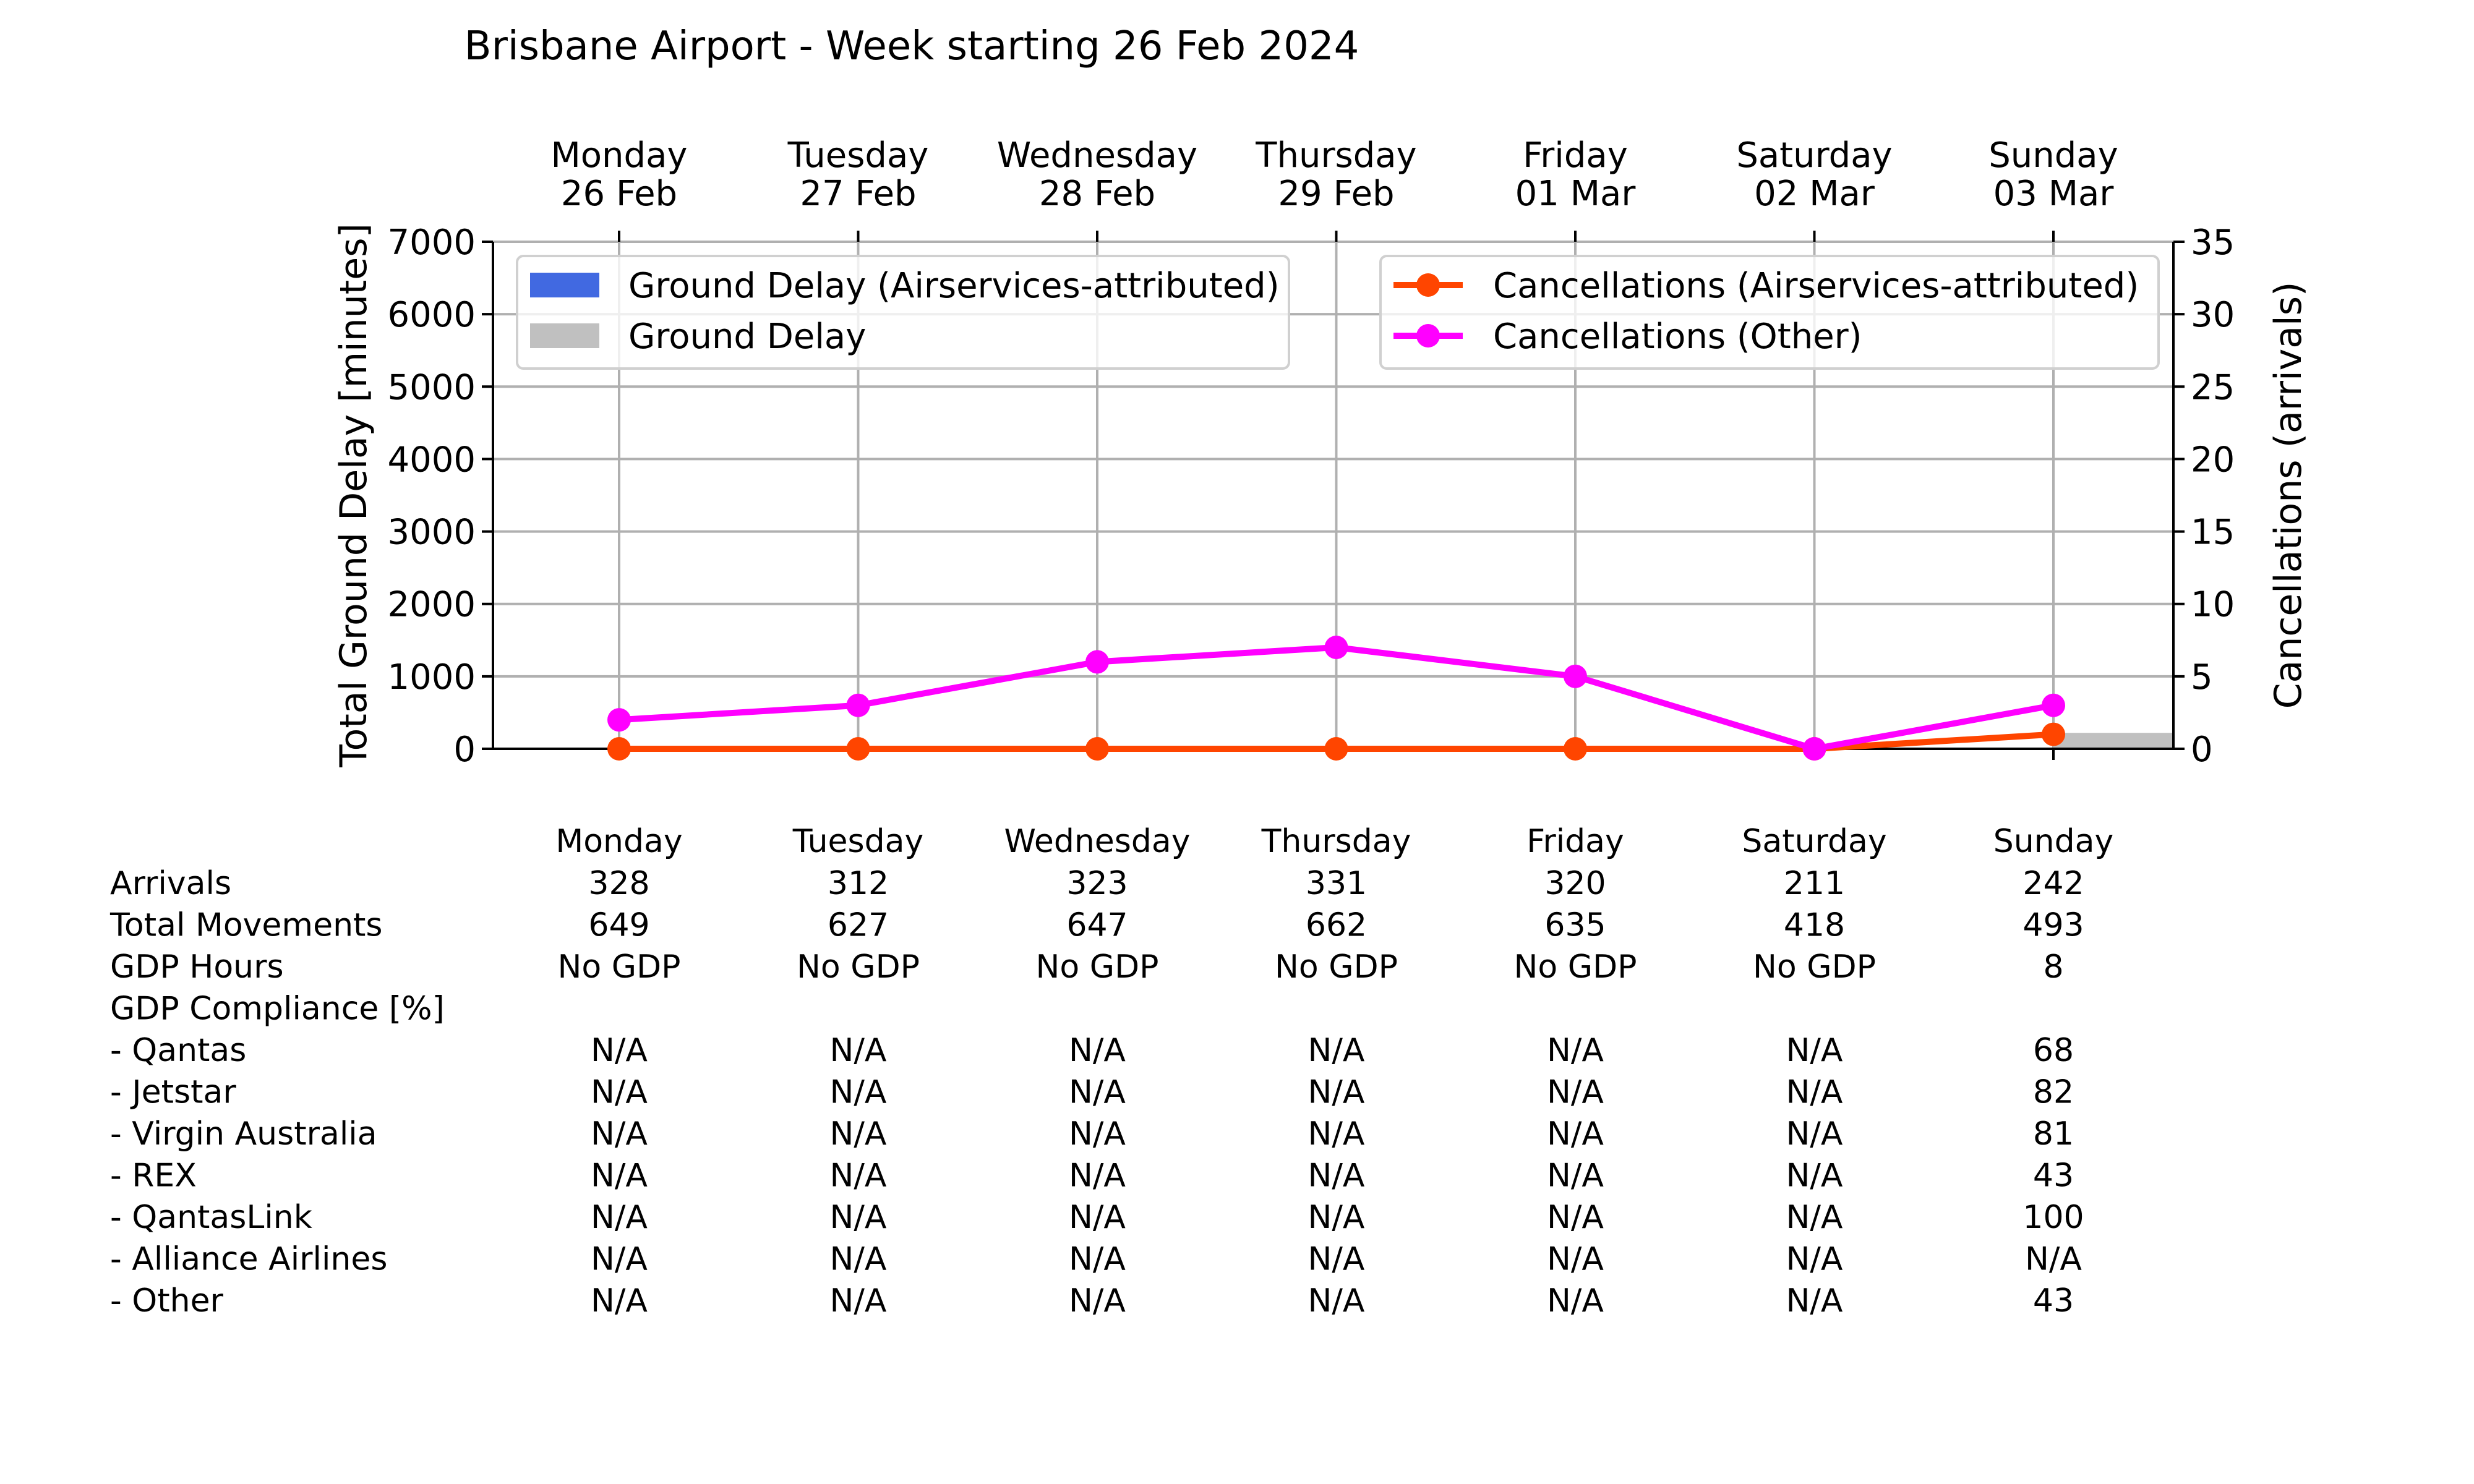 This screenshot has width=2474, height=1484. Describe the element at coordinates (153, 1176) in the screenshot. I see `table-row-label: - REX` at that location.